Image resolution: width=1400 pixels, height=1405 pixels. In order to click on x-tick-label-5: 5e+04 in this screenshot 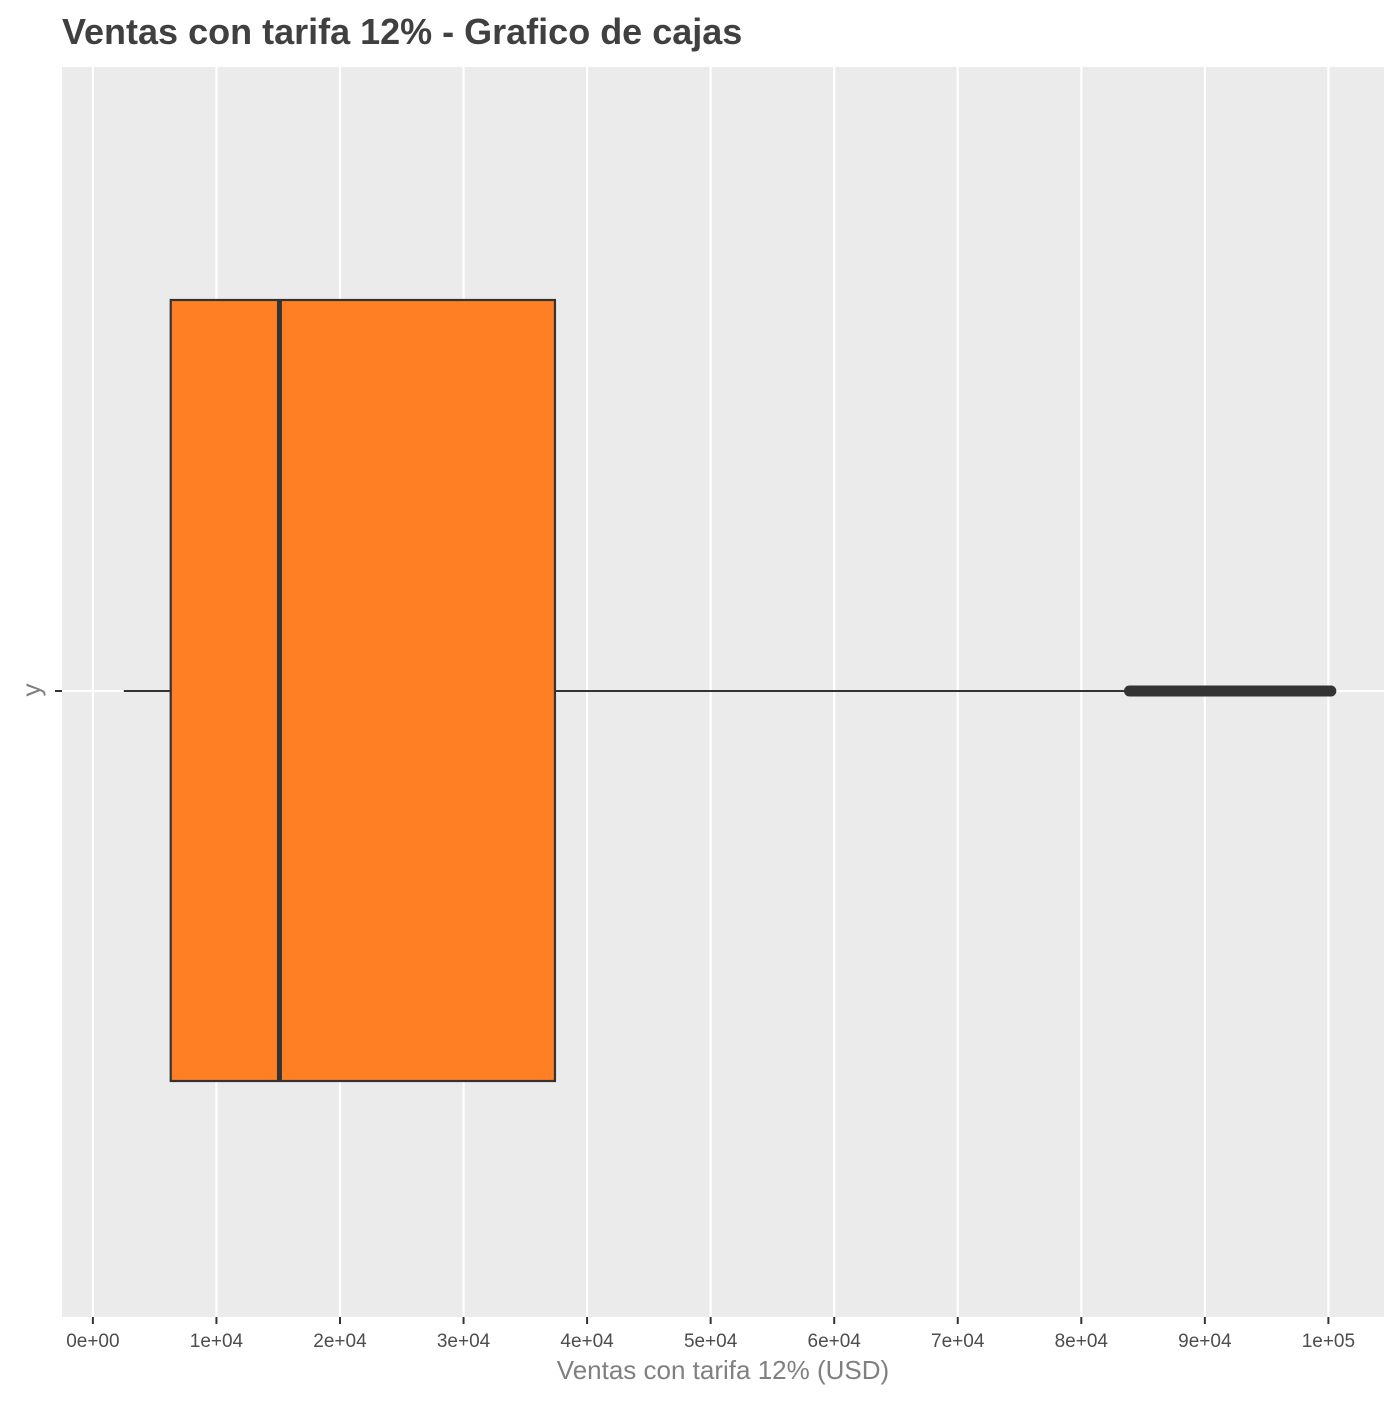, I will do `click(711, 1341)`.